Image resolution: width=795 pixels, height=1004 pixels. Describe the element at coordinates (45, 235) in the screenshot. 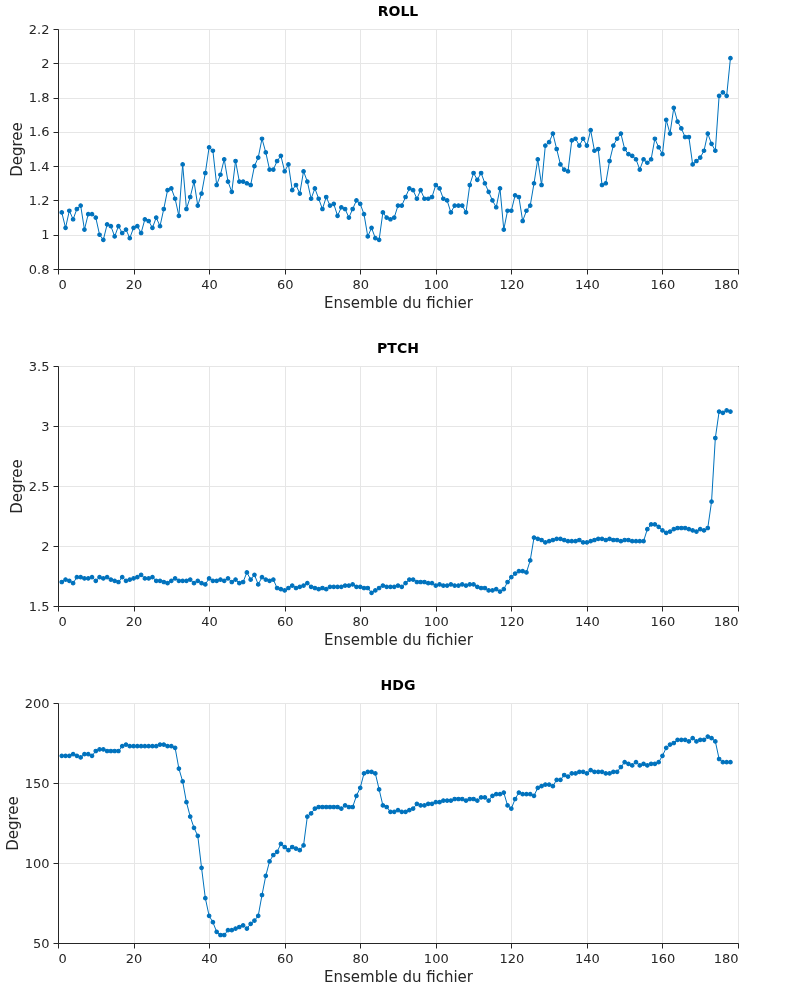

I see `y-tick-label: 1` at that location.